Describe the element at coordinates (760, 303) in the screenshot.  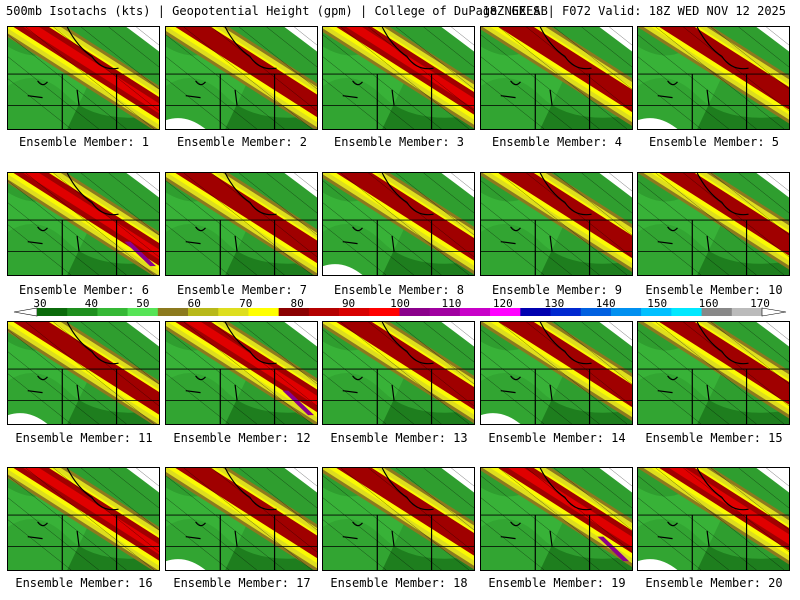
I see `colorbar-tick-label: 170` at that location.